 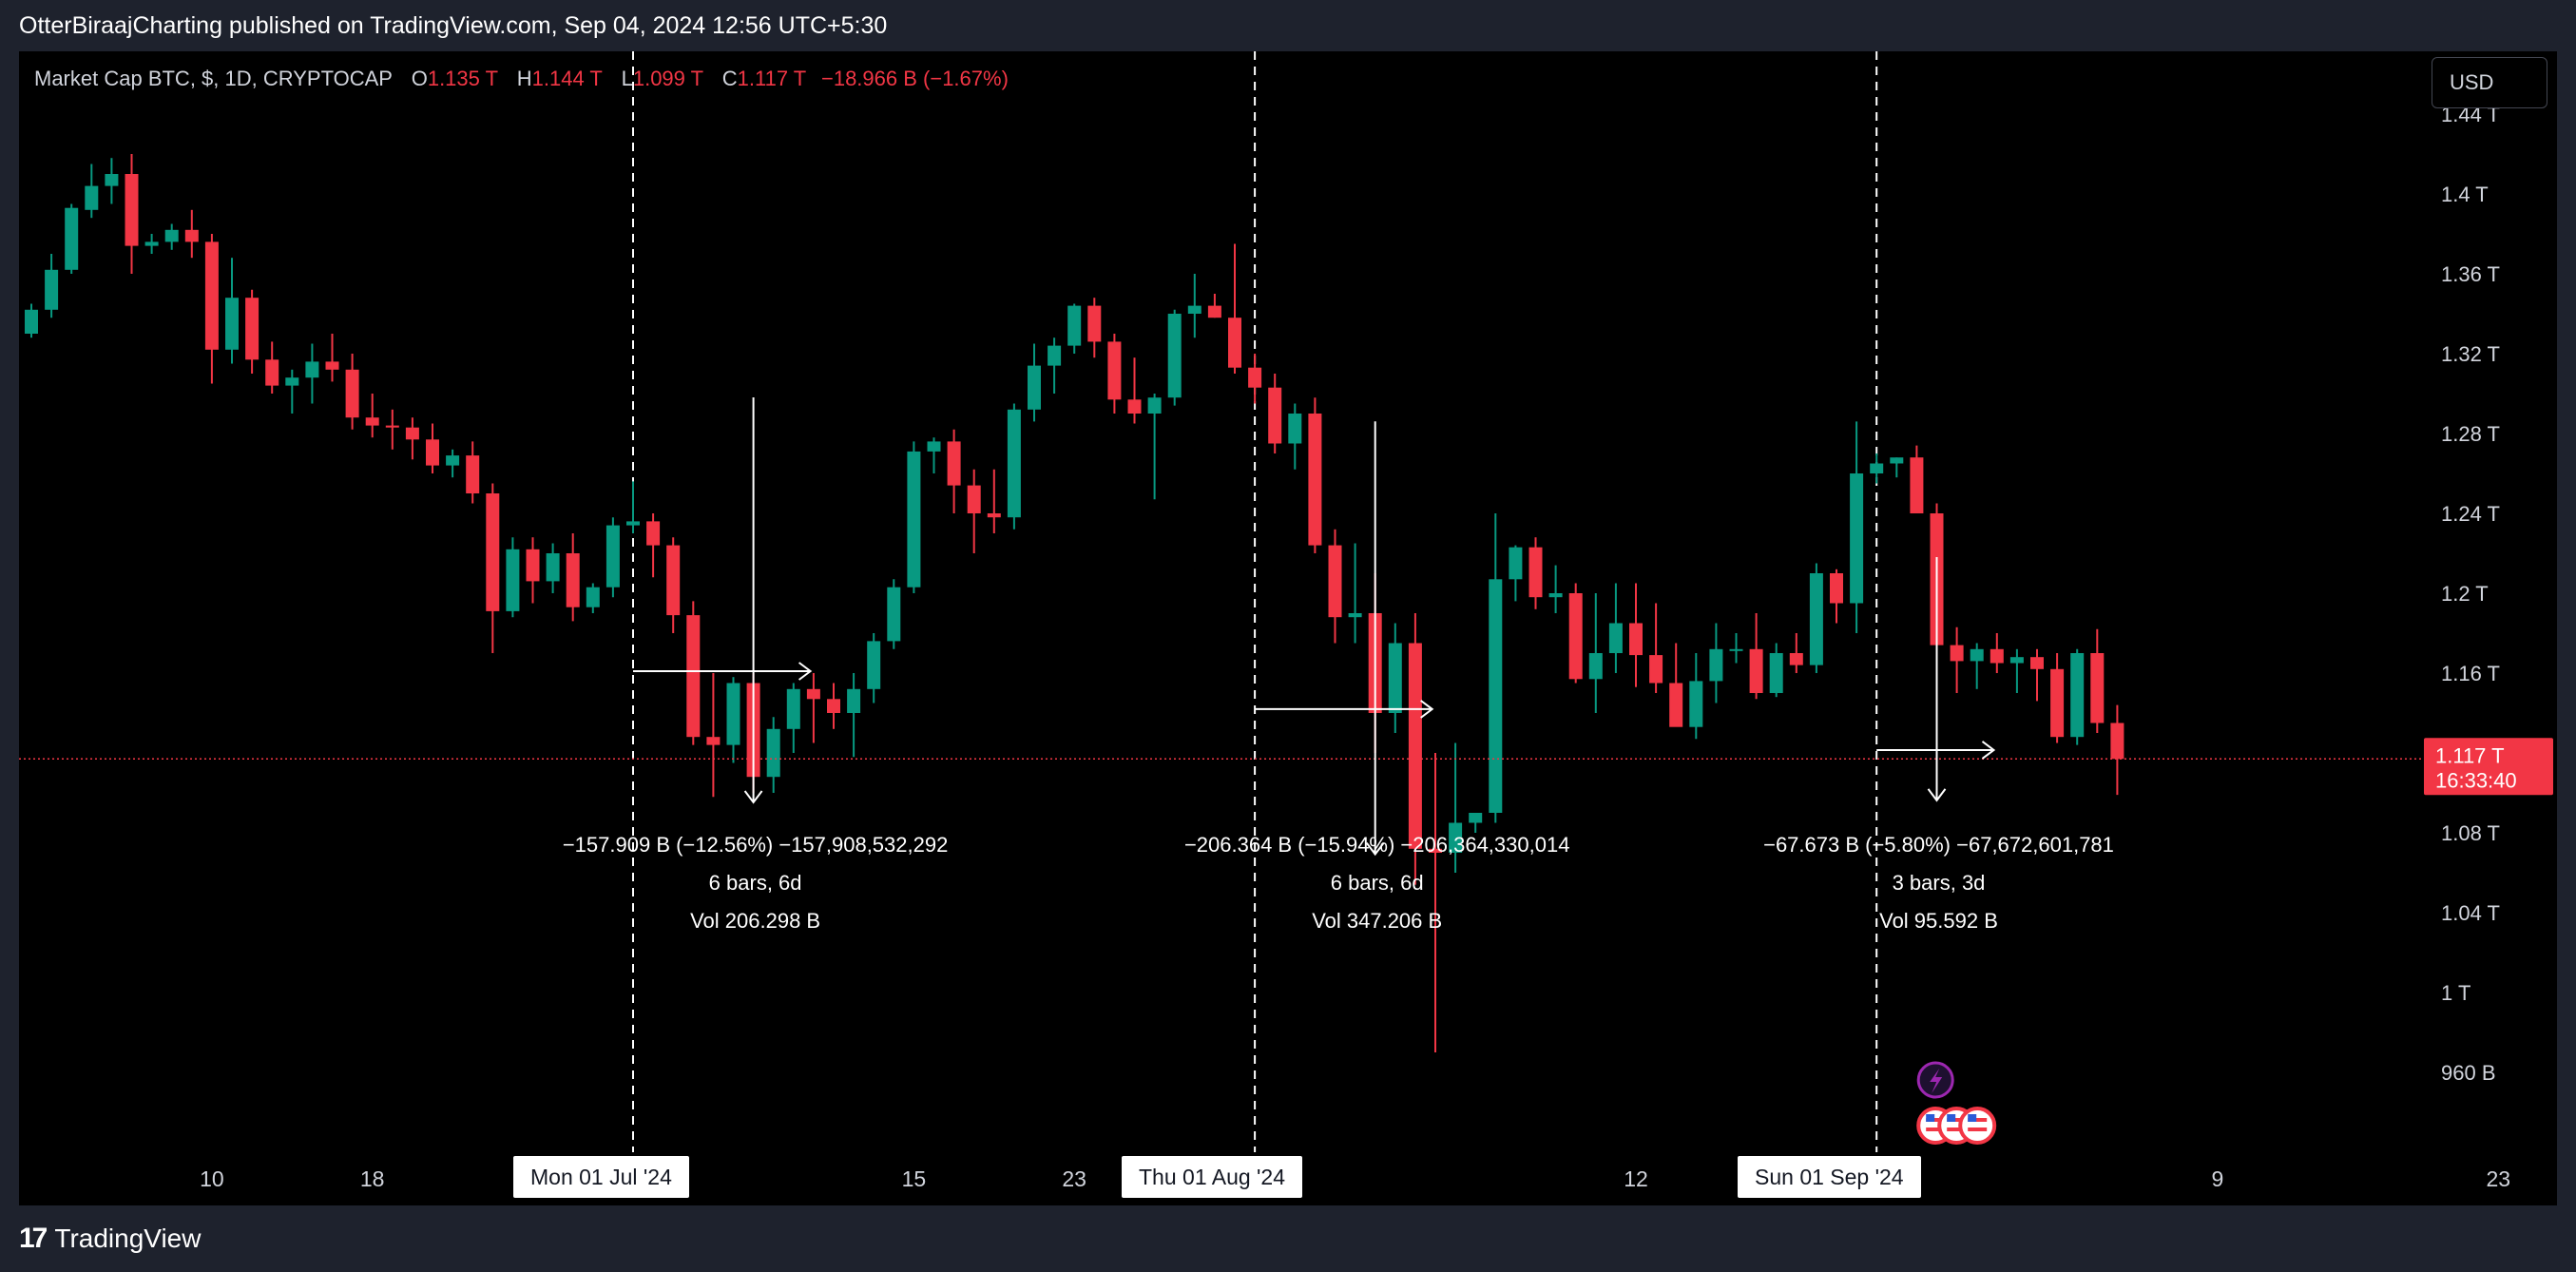 What do you see at coordinates (214, 78) in the screenshot?
I see `symbol-label: Market Cap BTC, $, 1D, CRYPTOCAP` at bounding box center [214, 78].